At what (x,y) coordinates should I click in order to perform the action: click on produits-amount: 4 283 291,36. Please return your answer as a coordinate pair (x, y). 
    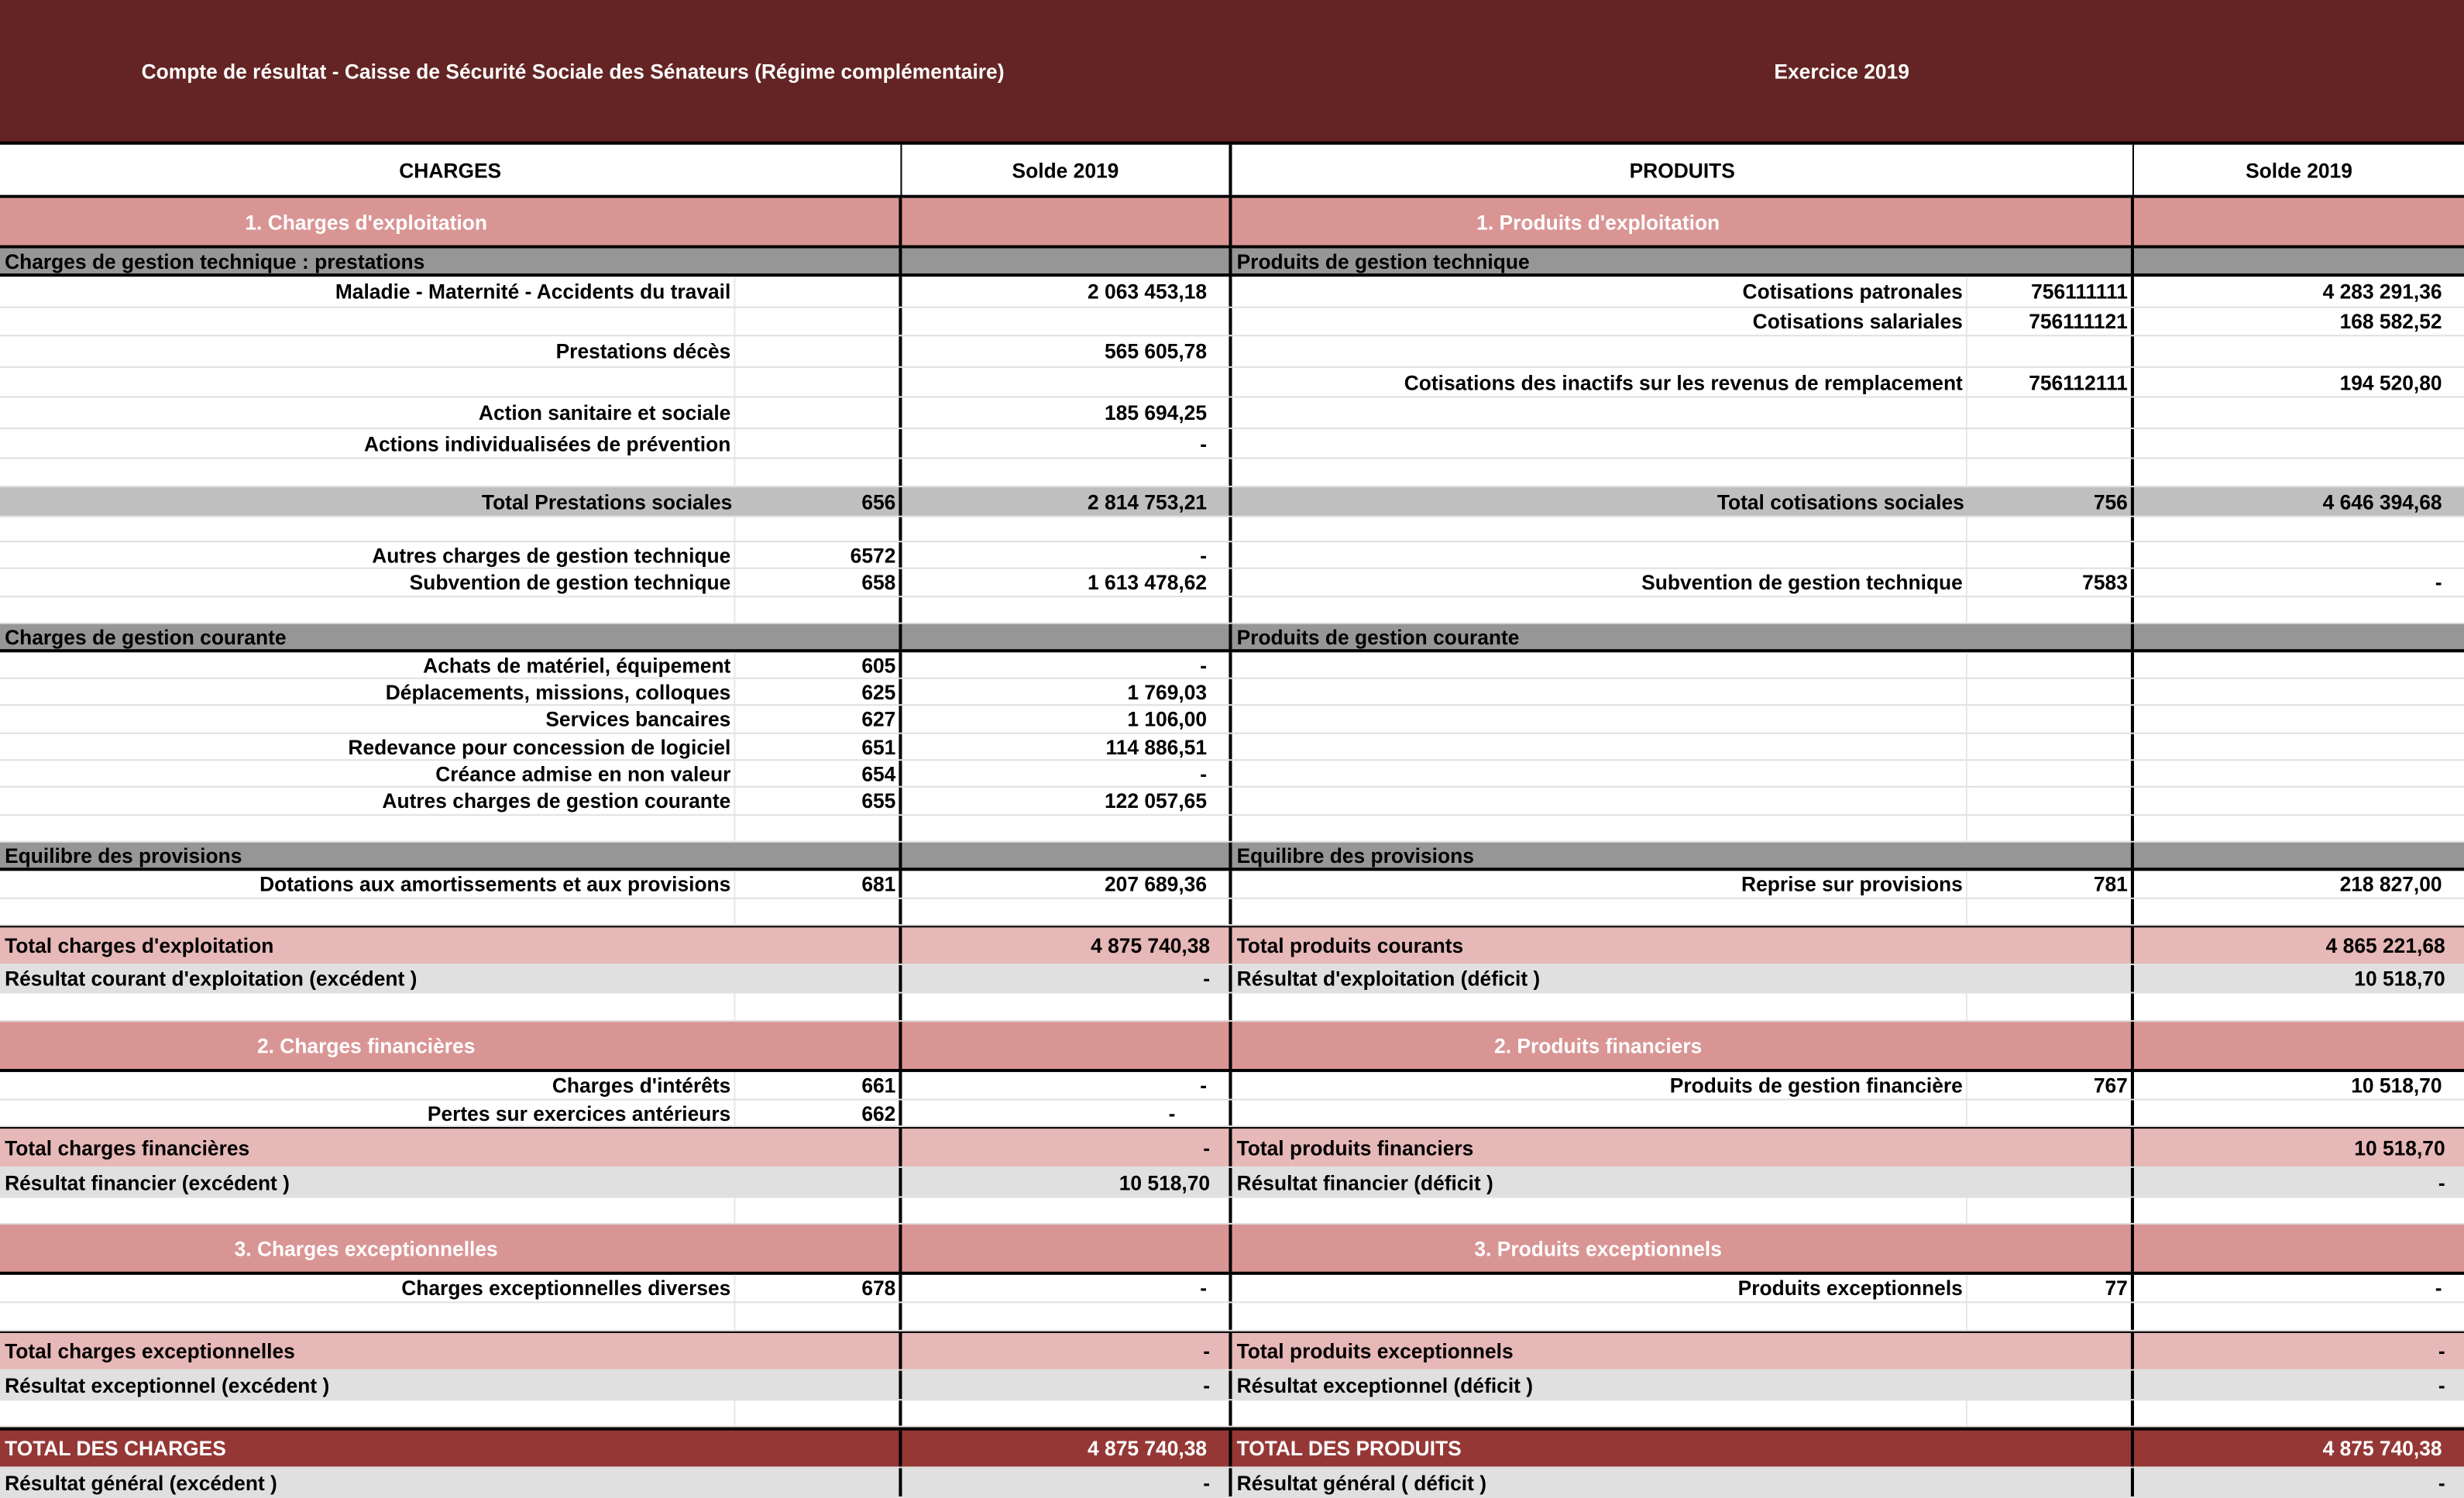
    Looking at the image, I should click on (2382, 292).